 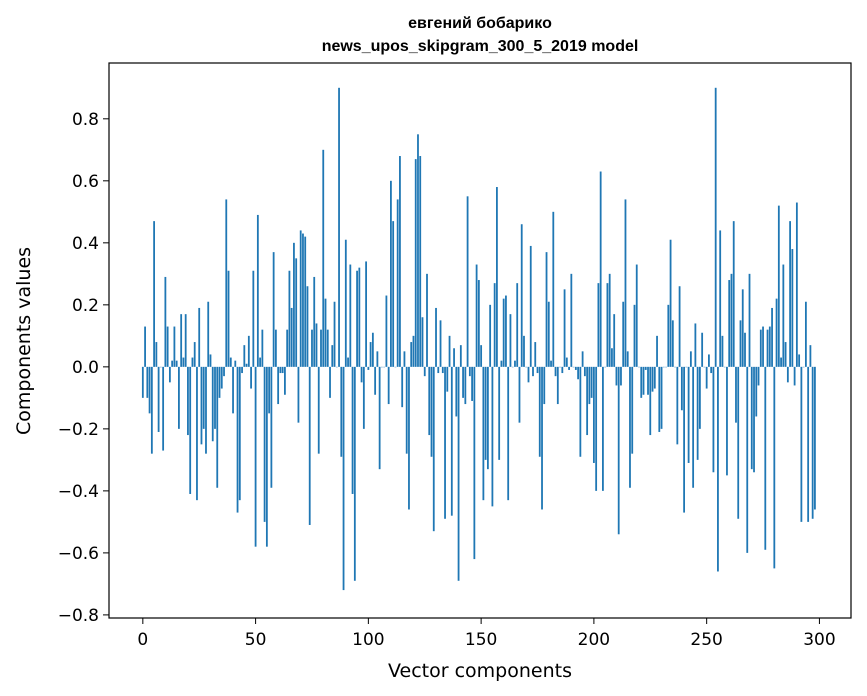 What do you see at coordinates (78, 554) in the screenshot?
I see `y-tick-label: −0.6` at bounding box center [78, 554].